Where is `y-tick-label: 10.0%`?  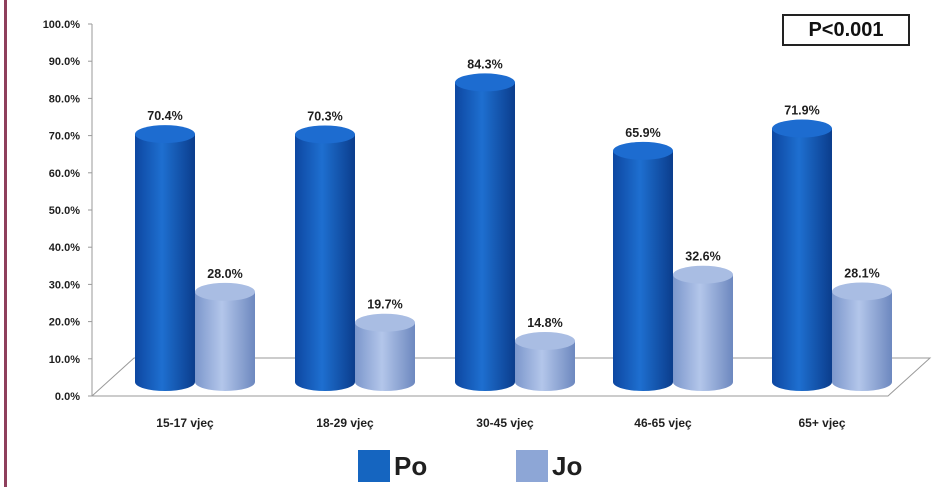 y-tick-label: 10.0% is located at coordinates (64, 360).